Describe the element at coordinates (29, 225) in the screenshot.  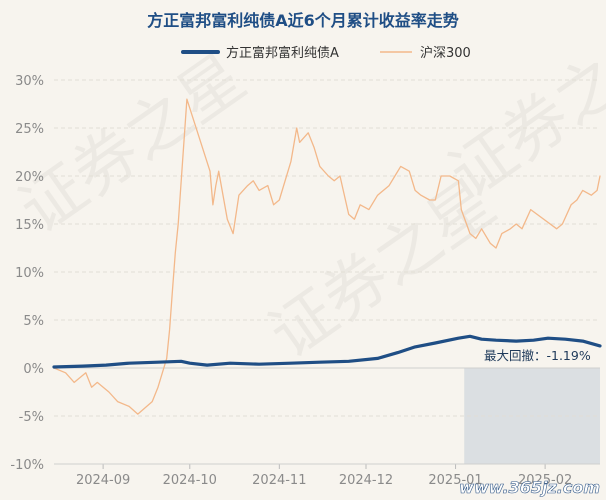
I see `y-tick-label: 15%` at that location.